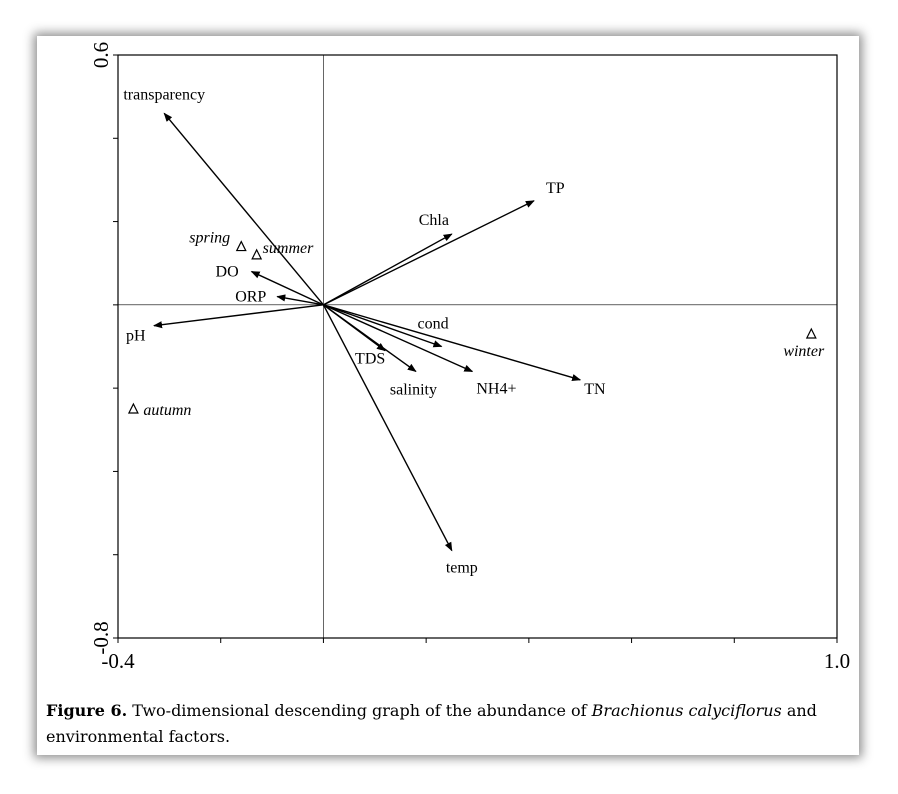 The image size is (898, 794). Describe the element at coordinates (804, 351) in the screenshot. I see `sample-label-winter: winter` at that location.